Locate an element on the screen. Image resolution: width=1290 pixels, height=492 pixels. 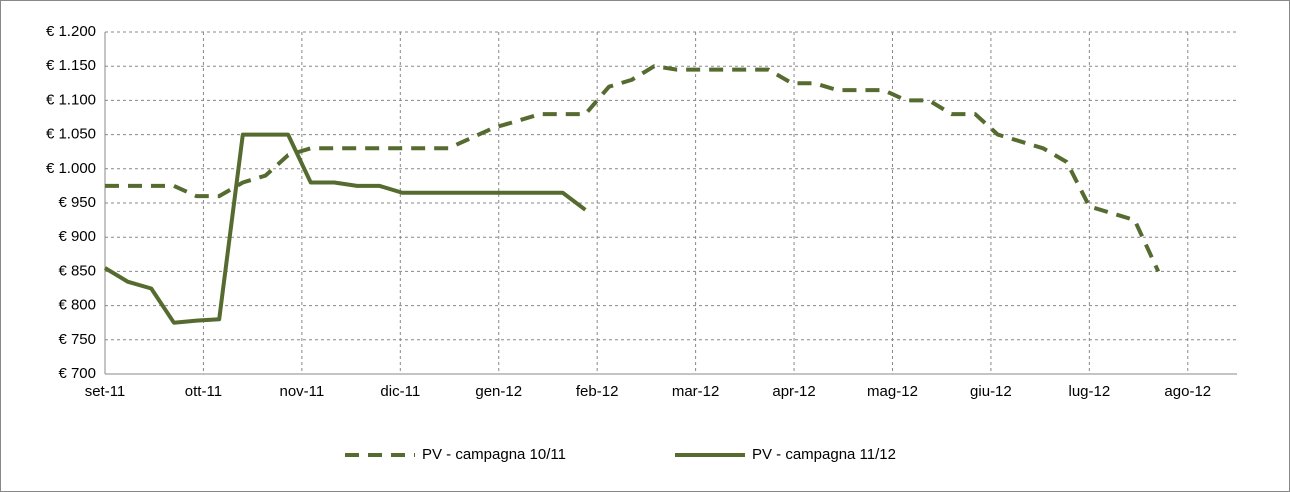
y-tick-label: € 950 is located at coordinates (77, 202).